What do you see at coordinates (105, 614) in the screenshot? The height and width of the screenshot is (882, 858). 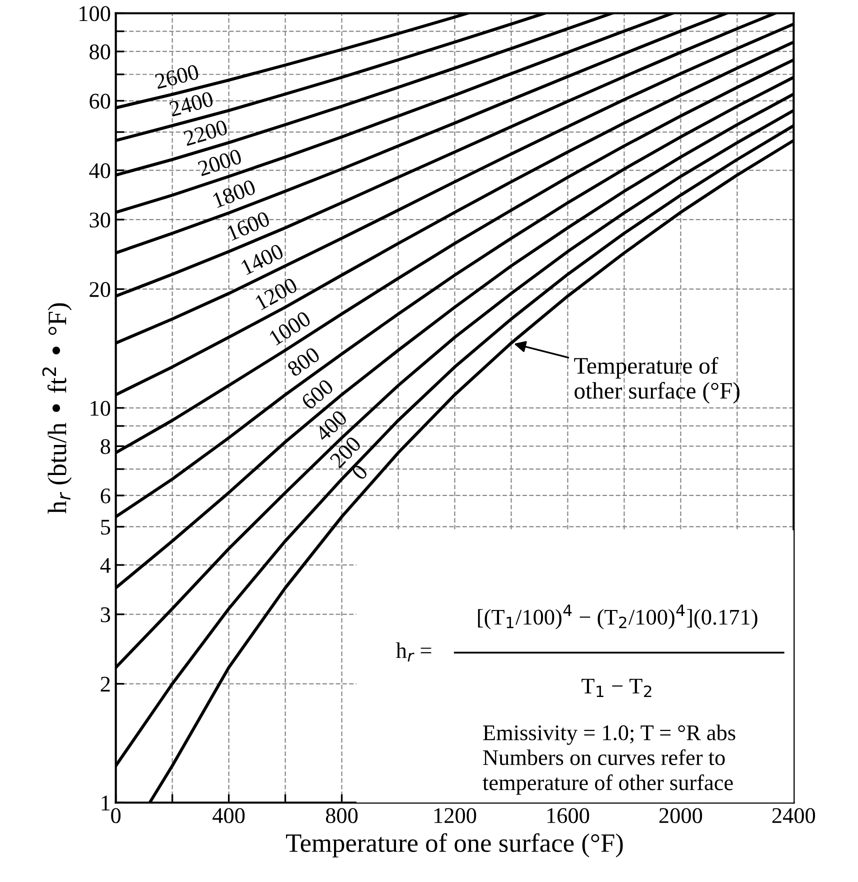 I see `y-tick-label: 3` at bounding box center [105, 614].